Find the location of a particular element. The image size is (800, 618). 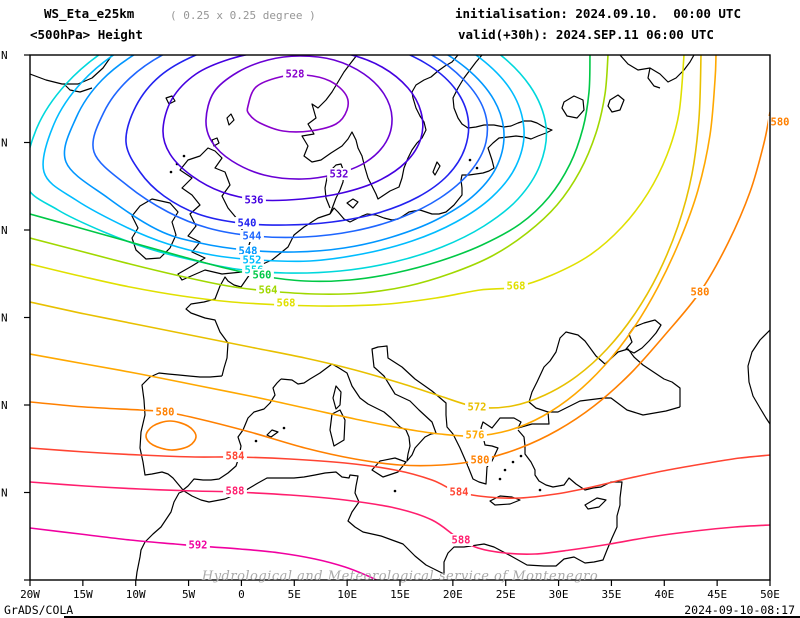

grid-resolution: ( 0.25 x 0.25 degree ) is located at coordinates (243, 15).